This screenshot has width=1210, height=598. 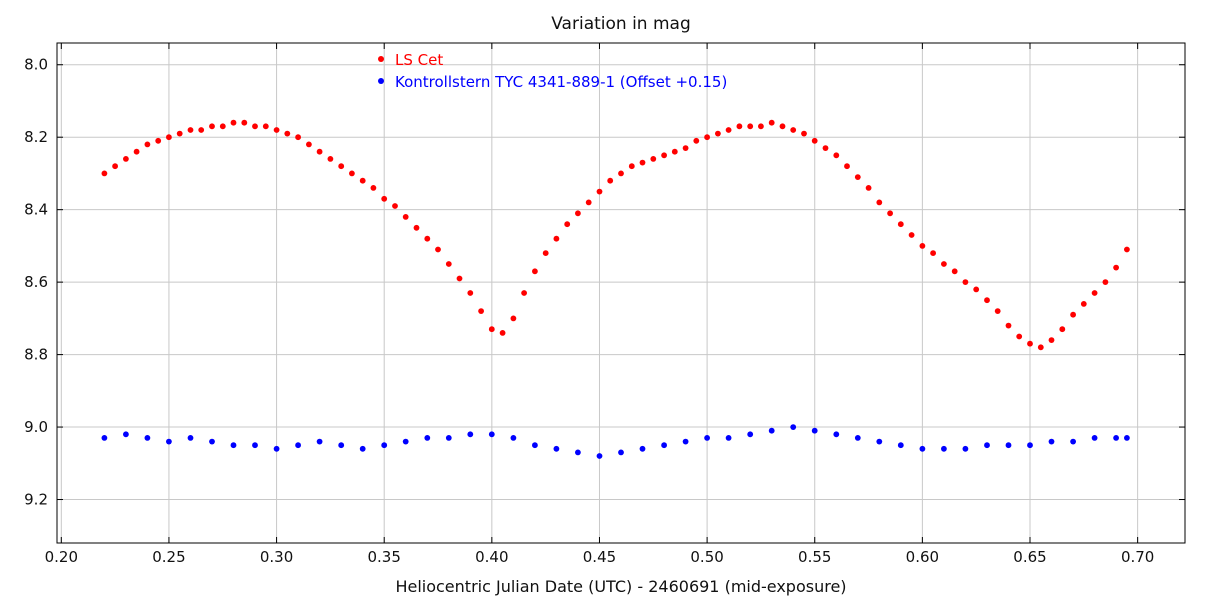 I want to click on y-tick-label: 8.2, so click(x=36, y=137).